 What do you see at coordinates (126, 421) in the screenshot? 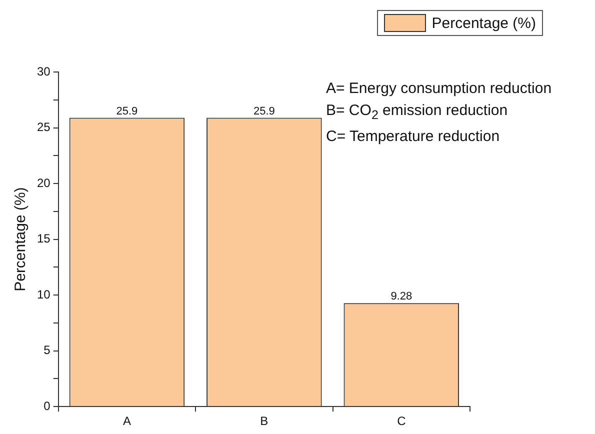
I see `x-tick-label: A` at bounding box center [126, 421].